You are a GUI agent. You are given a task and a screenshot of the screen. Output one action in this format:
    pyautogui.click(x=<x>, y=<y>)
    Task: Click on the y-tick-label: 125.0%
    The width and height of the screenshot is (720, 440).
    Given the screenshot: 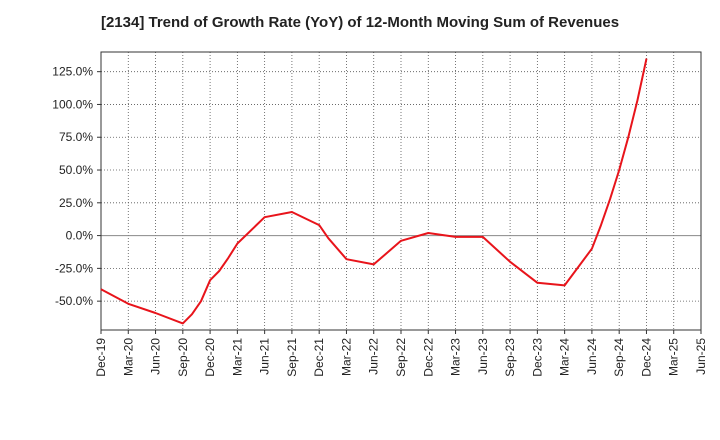 What is the action you would take?
    pyautogui.click(x=72, y=72)
    